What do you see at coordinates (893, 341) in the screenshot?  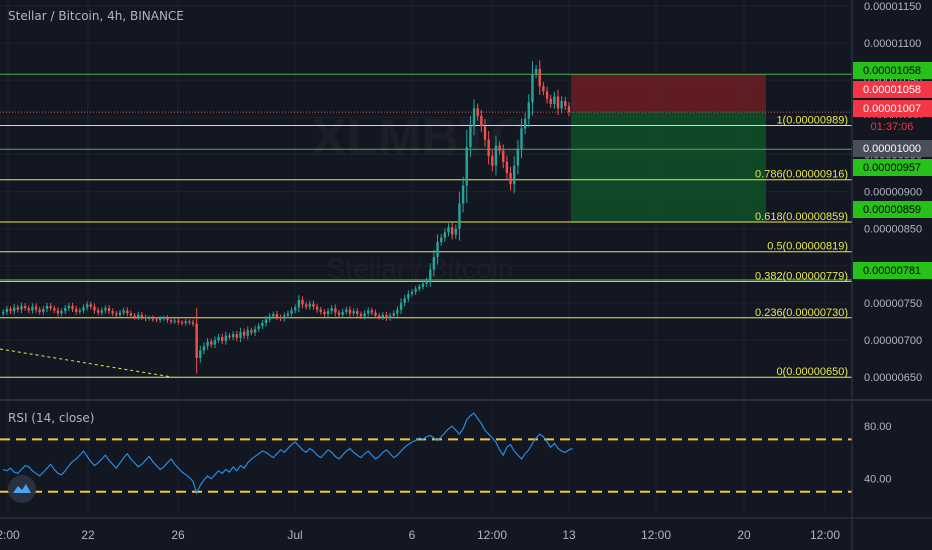 I see `price-tick-label: 0.00000700` at bounding box center [893, 341].